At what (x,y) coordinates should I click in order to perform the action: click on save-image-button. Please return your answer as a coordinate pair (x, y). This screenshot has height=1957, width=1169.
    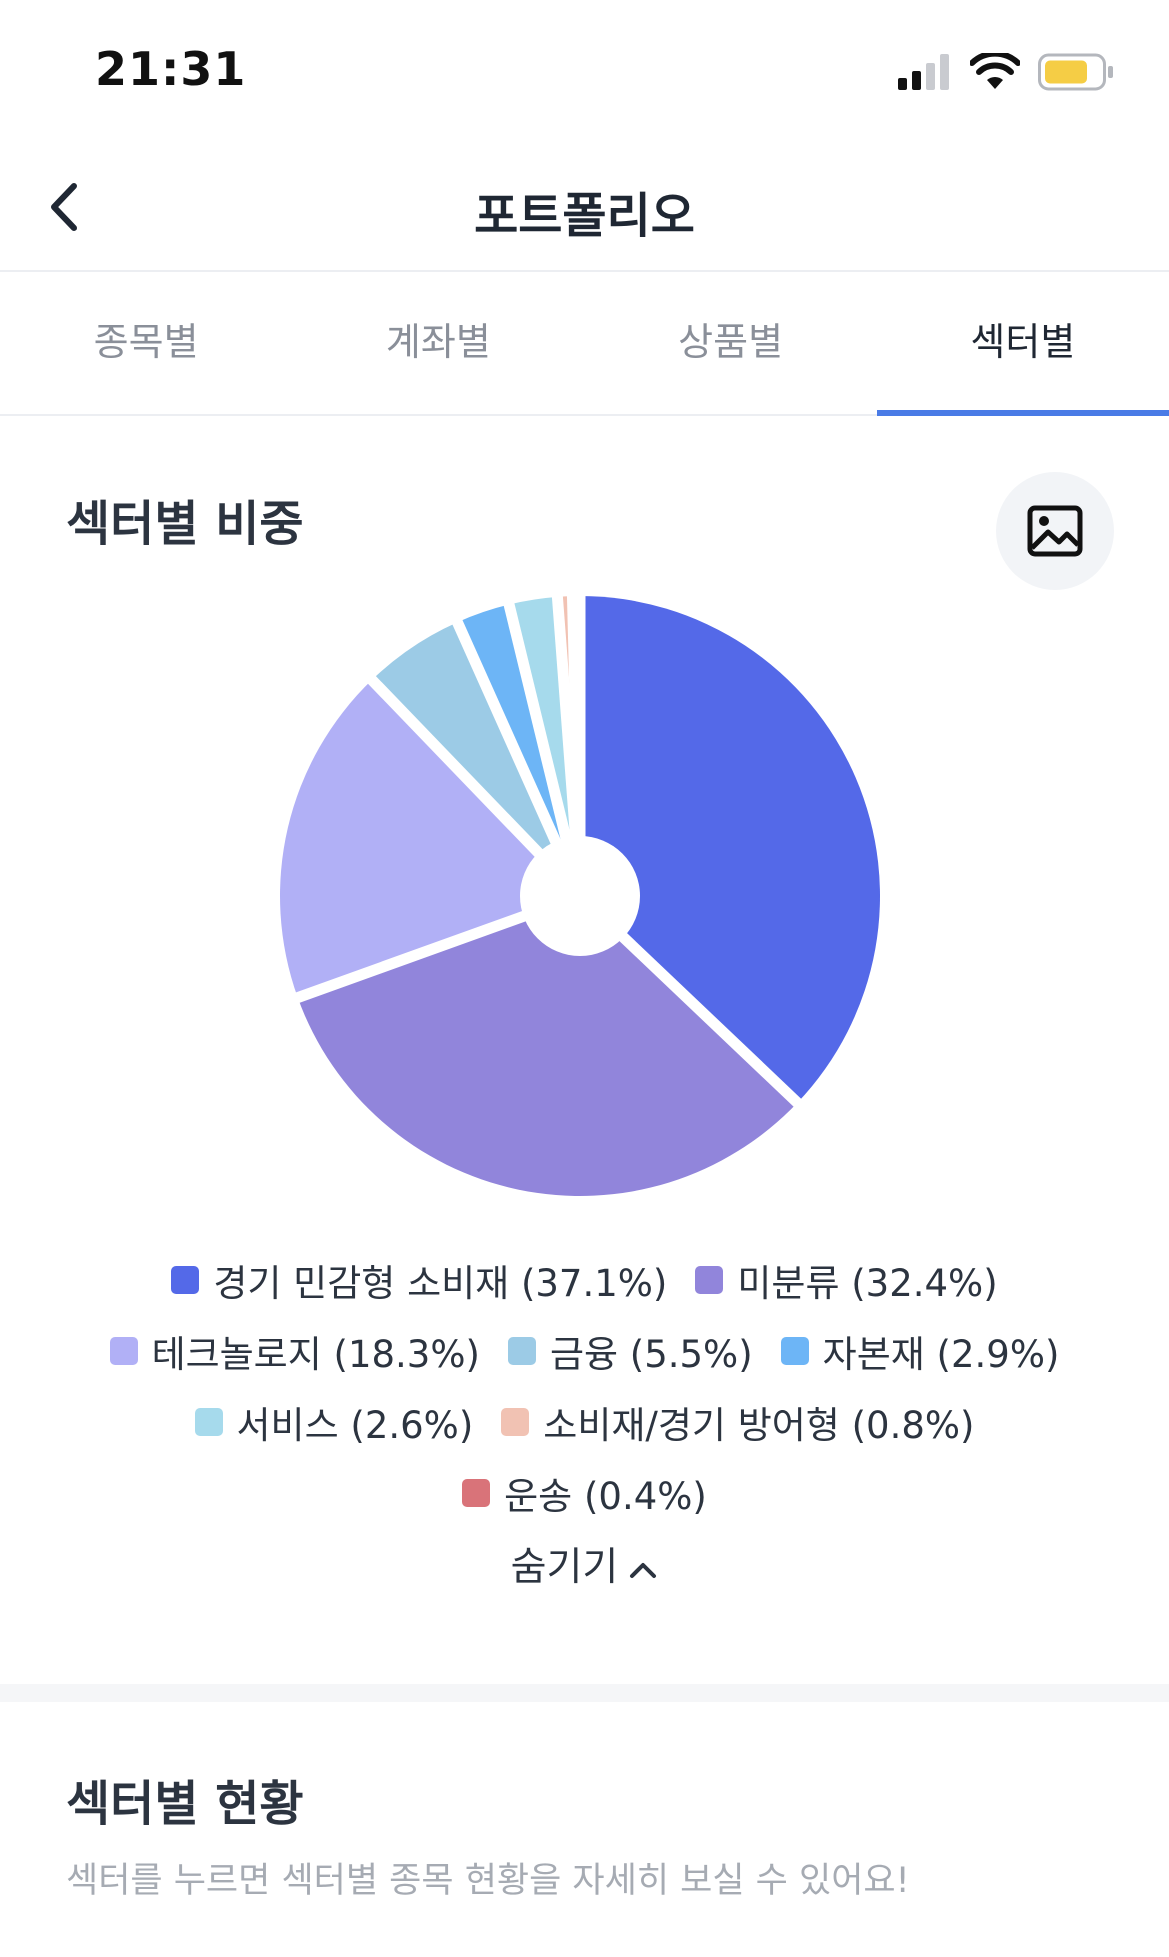
    Looking at the image, I should click on (1055, 531).